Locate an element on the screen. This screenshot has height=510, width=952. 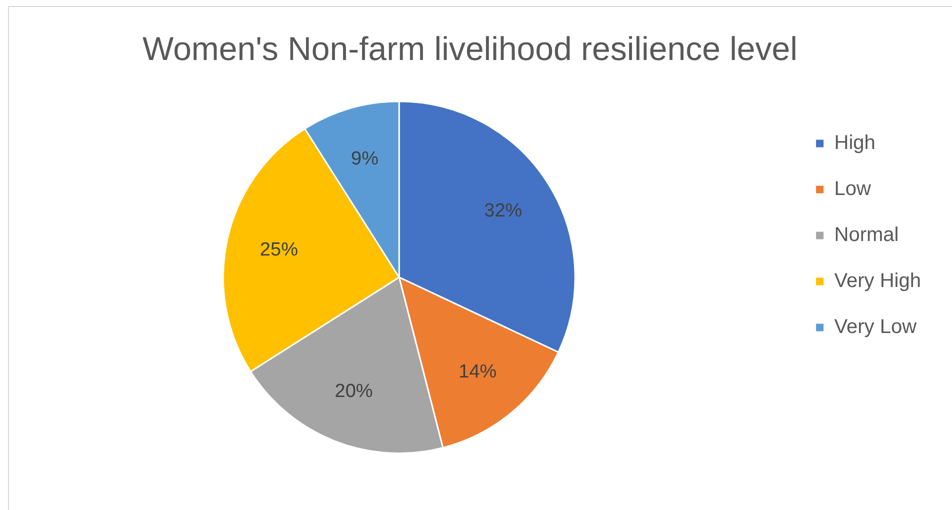
legend-label: Very Low is located at coordinates (876, 327).